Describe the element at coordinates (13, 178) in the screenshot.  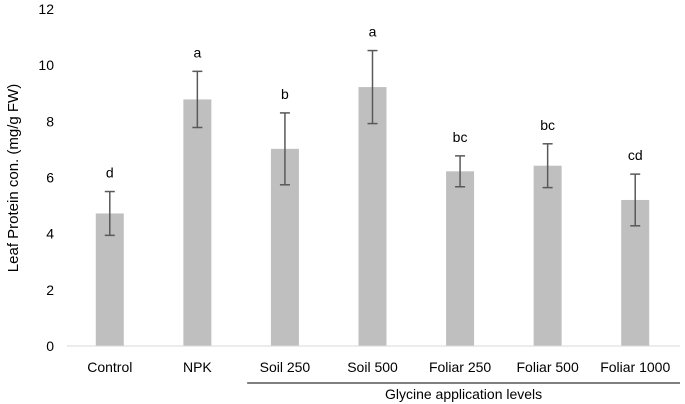
I see `y-axis-title: Leaf Protein con. (mg/g FW)` at that location.